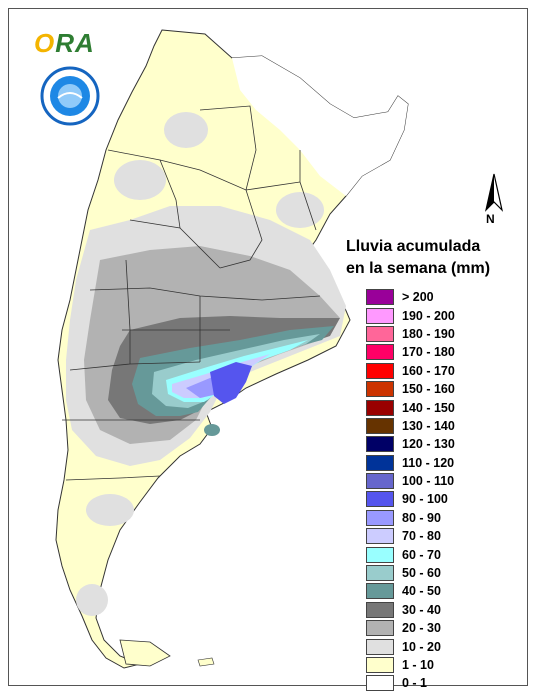 The height and width of the screenshot is (696, 538). I want to click on legend-item: 130 - 140, so click(410, 426).